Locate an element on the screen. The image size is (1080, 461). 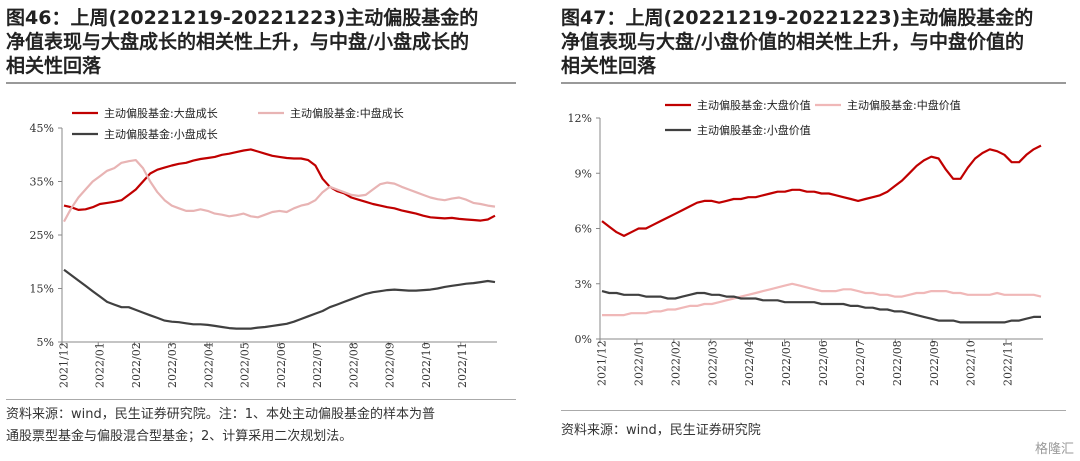
source-divider-right is located at coordinates (813, 410).